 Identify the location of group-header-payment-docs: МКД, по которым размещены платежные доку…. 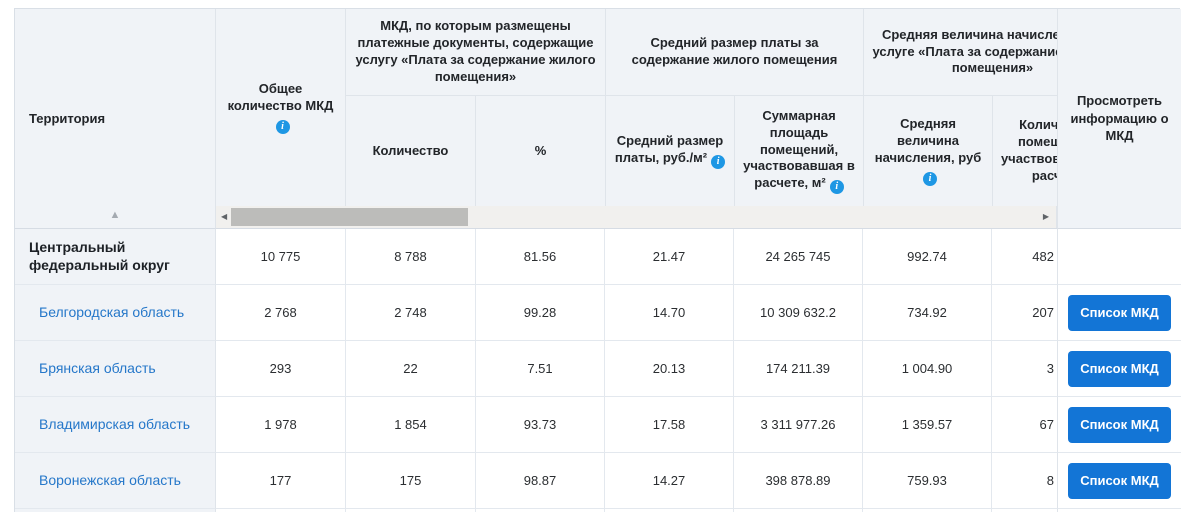
(476, 52).